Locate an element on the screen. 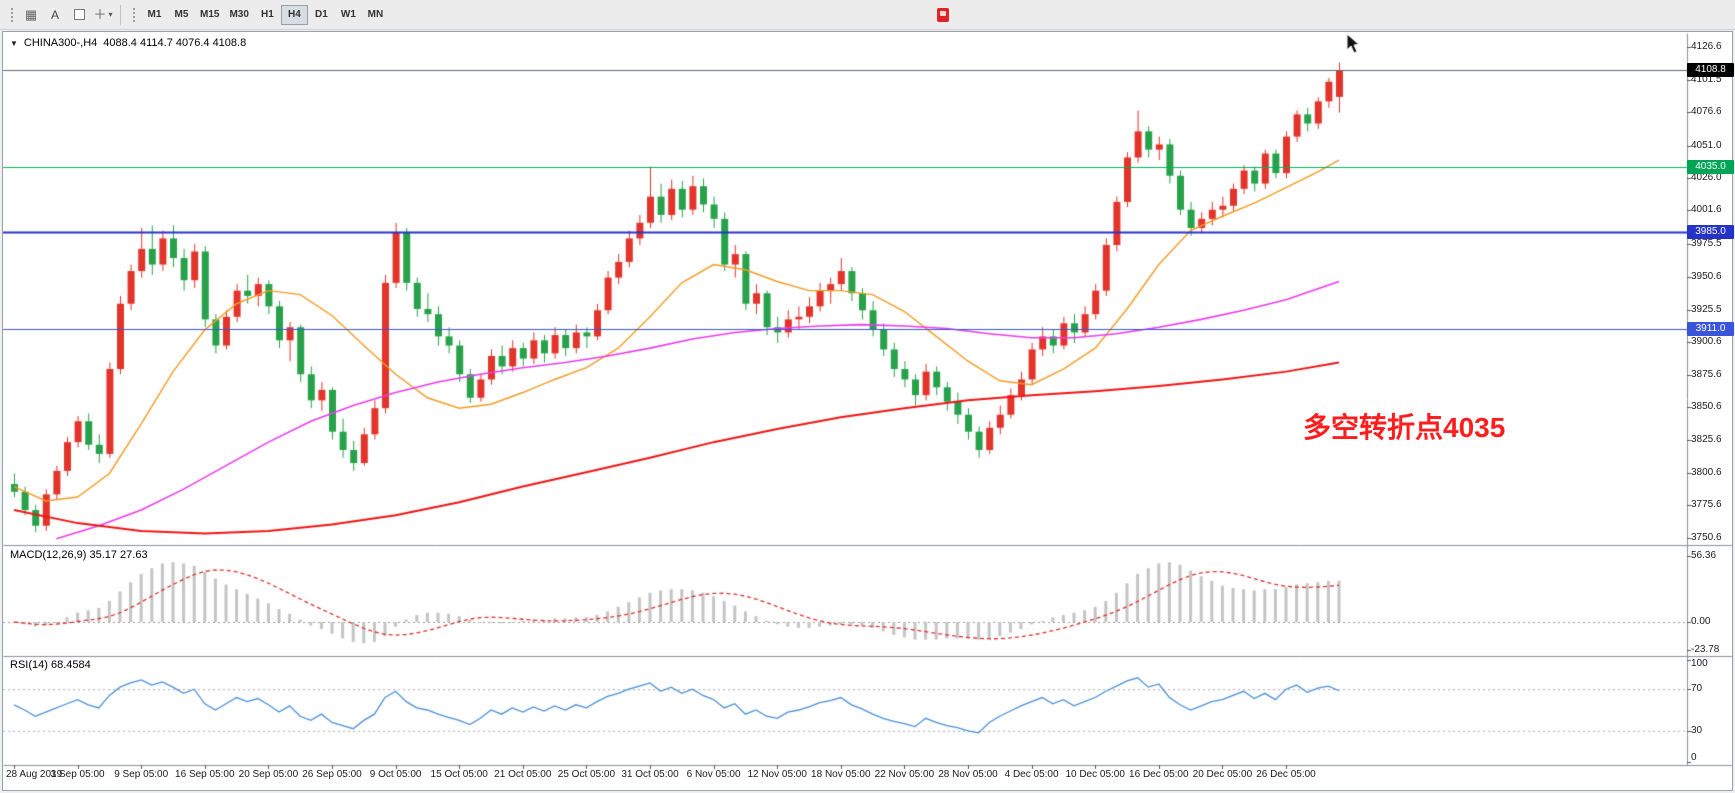 The height and width of the screenshot is (793, 1735). chart-grid-icon: ▦ is located at coordinates (31, 14).